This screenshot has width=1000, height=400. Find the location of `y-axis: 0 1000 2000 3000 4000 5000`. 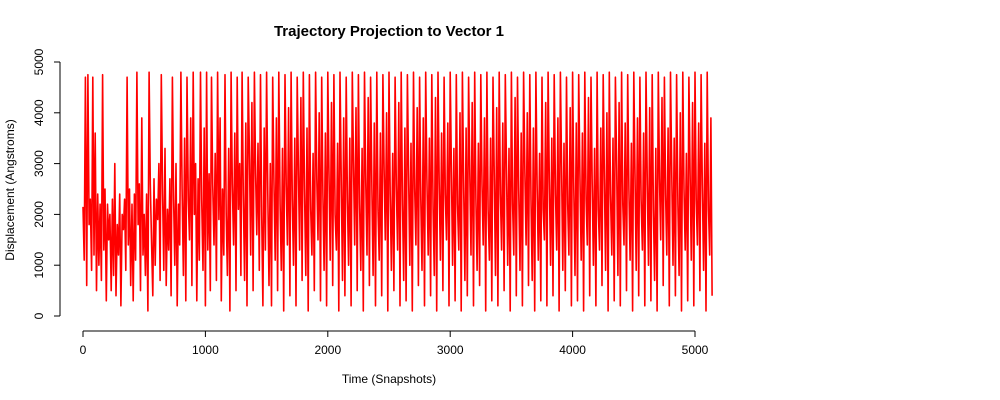

y-axis: 0 1000 2000 3000 4000 5000 is located at coordinates (46, 183).